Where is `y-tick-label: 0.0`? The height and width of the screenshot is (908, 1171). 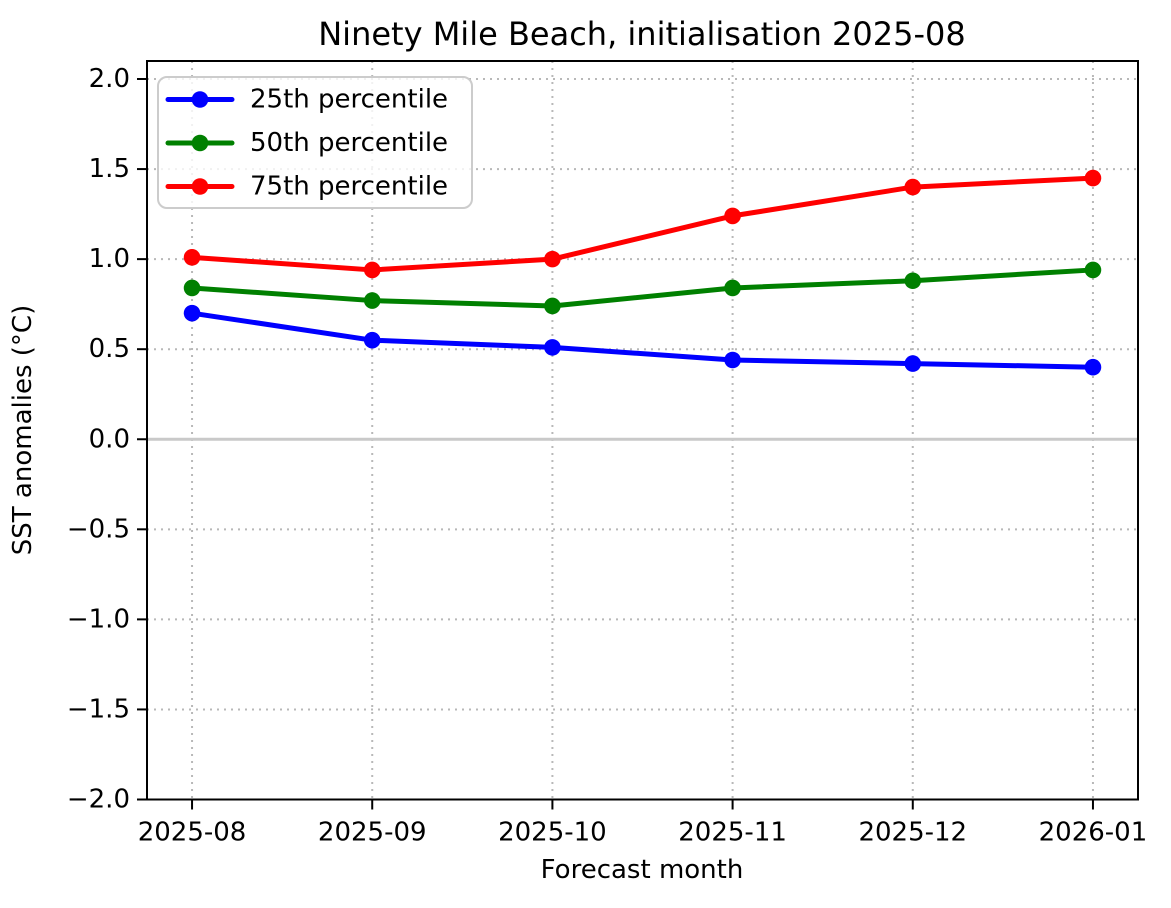
y-tick-label: 0.0 is located at coordinates (109, 439).